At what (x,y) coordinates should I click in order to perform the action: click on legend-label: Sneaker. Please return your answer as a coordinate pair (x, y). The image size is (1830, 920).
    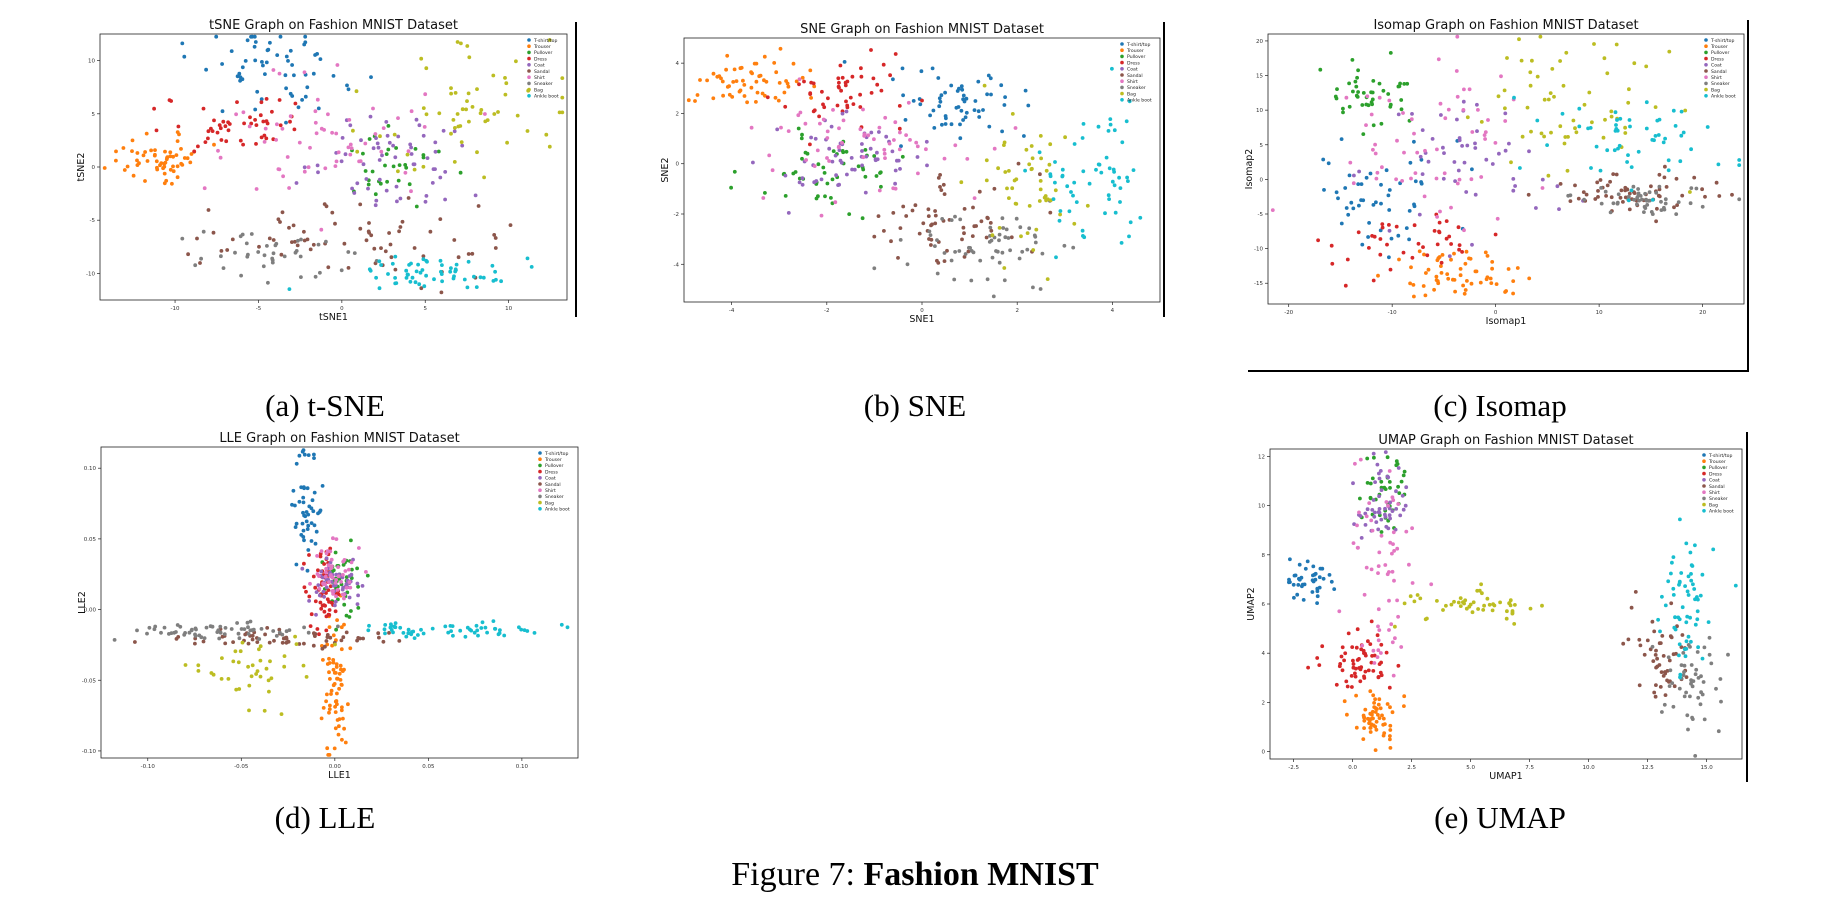
    Looking at the image, I should click on (543, 84).